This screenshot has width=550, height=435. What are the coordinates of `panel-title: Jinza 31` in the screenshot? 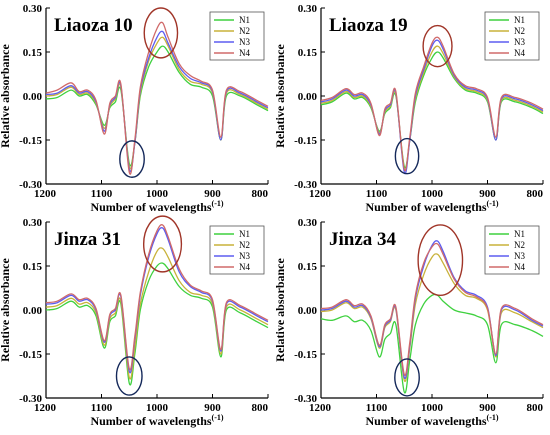 It's located at (87, 239).